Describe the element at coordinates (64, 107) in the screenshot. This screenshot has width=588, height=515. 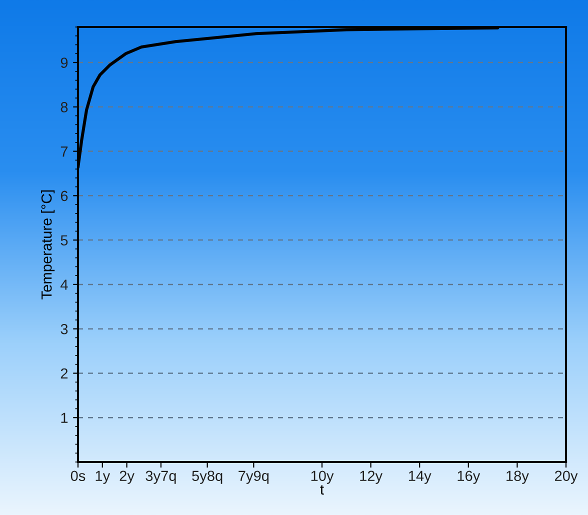
I see `y-tick-label: 8` at that location.